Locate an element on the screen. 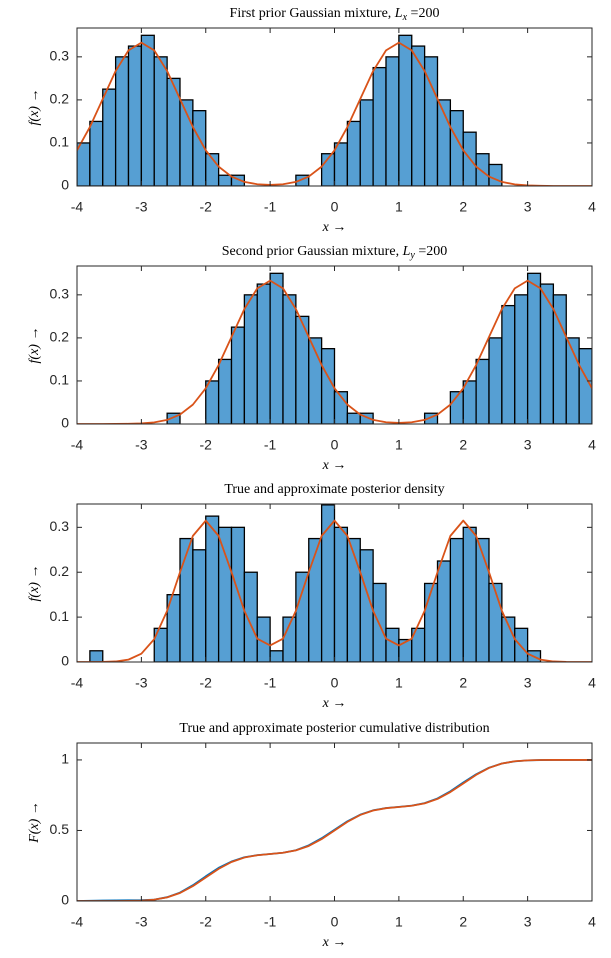  x-tick-label: -4 is located at coordinates (77, 445).